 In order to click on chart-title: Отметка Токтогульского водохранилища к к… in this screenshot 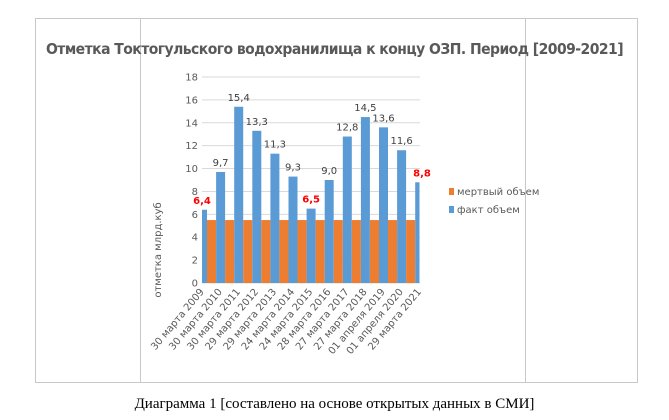, I will do `click(334, 49)`.